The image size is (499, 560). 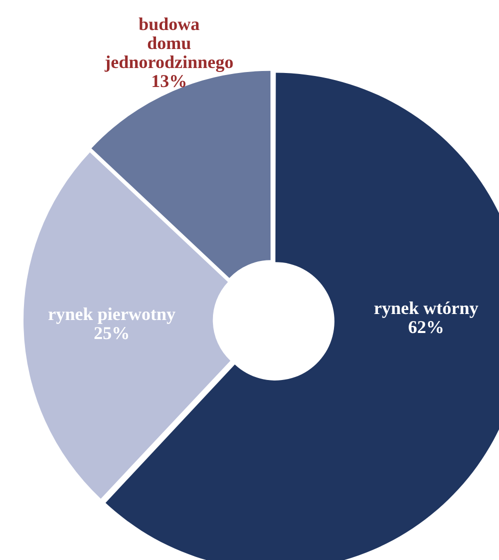 I want to click on data-label: 25%, so click(x=112, y=333).